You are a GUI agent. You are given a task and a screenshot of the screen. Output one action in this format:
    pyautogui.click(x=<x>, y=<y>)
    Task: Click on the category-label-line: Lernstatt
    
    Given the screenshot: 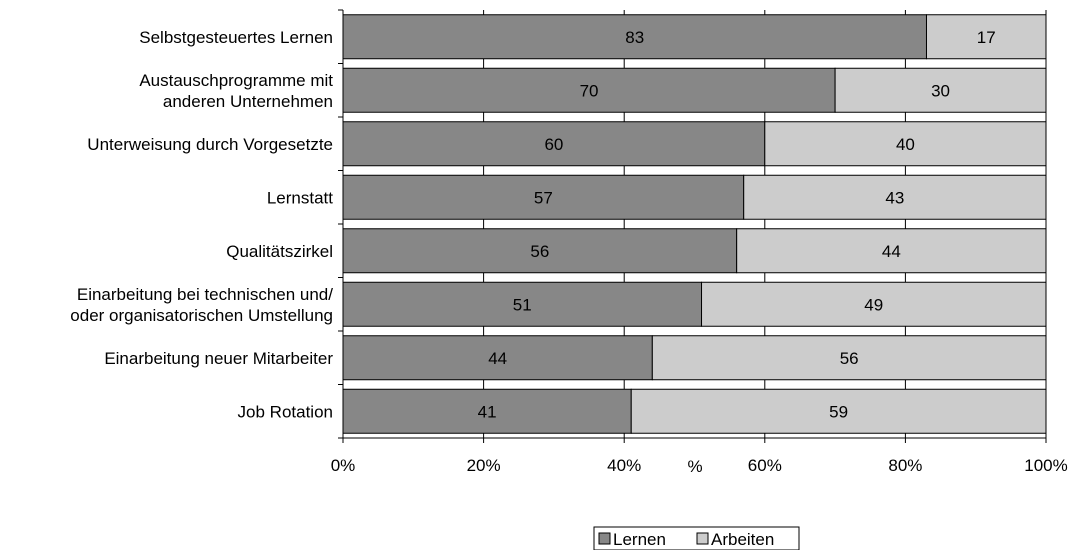 What is the action you would take?
    pyautogui.click(x=300, y=197)
    